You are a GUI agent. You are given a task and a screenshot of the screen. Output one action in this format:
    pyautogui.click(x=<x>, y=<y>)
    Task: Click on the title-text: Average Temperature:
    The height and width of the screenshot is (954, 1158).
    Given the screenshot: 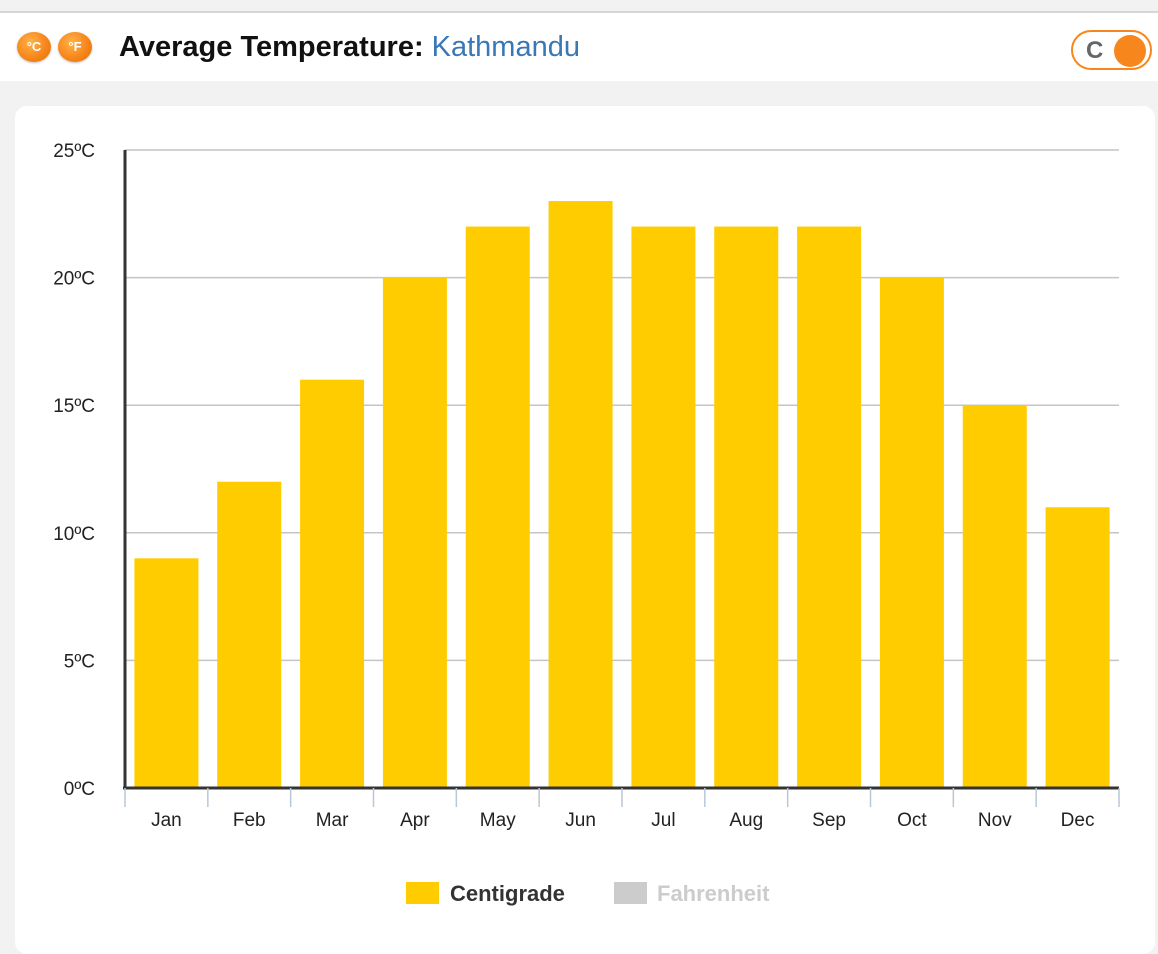 What is the action you would take?
    pyautogui.click(x=271, y=47)
    